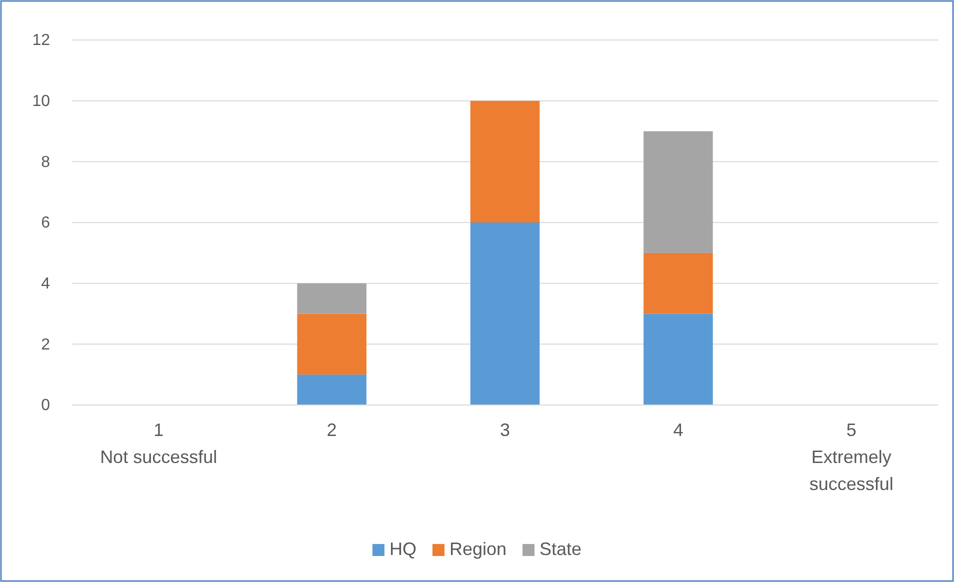 The width and height of the screenshot is (954, 582). Describe the element at coordinates (331, 430) in the screenshot. I see `x-tick-label: 2` at that location.